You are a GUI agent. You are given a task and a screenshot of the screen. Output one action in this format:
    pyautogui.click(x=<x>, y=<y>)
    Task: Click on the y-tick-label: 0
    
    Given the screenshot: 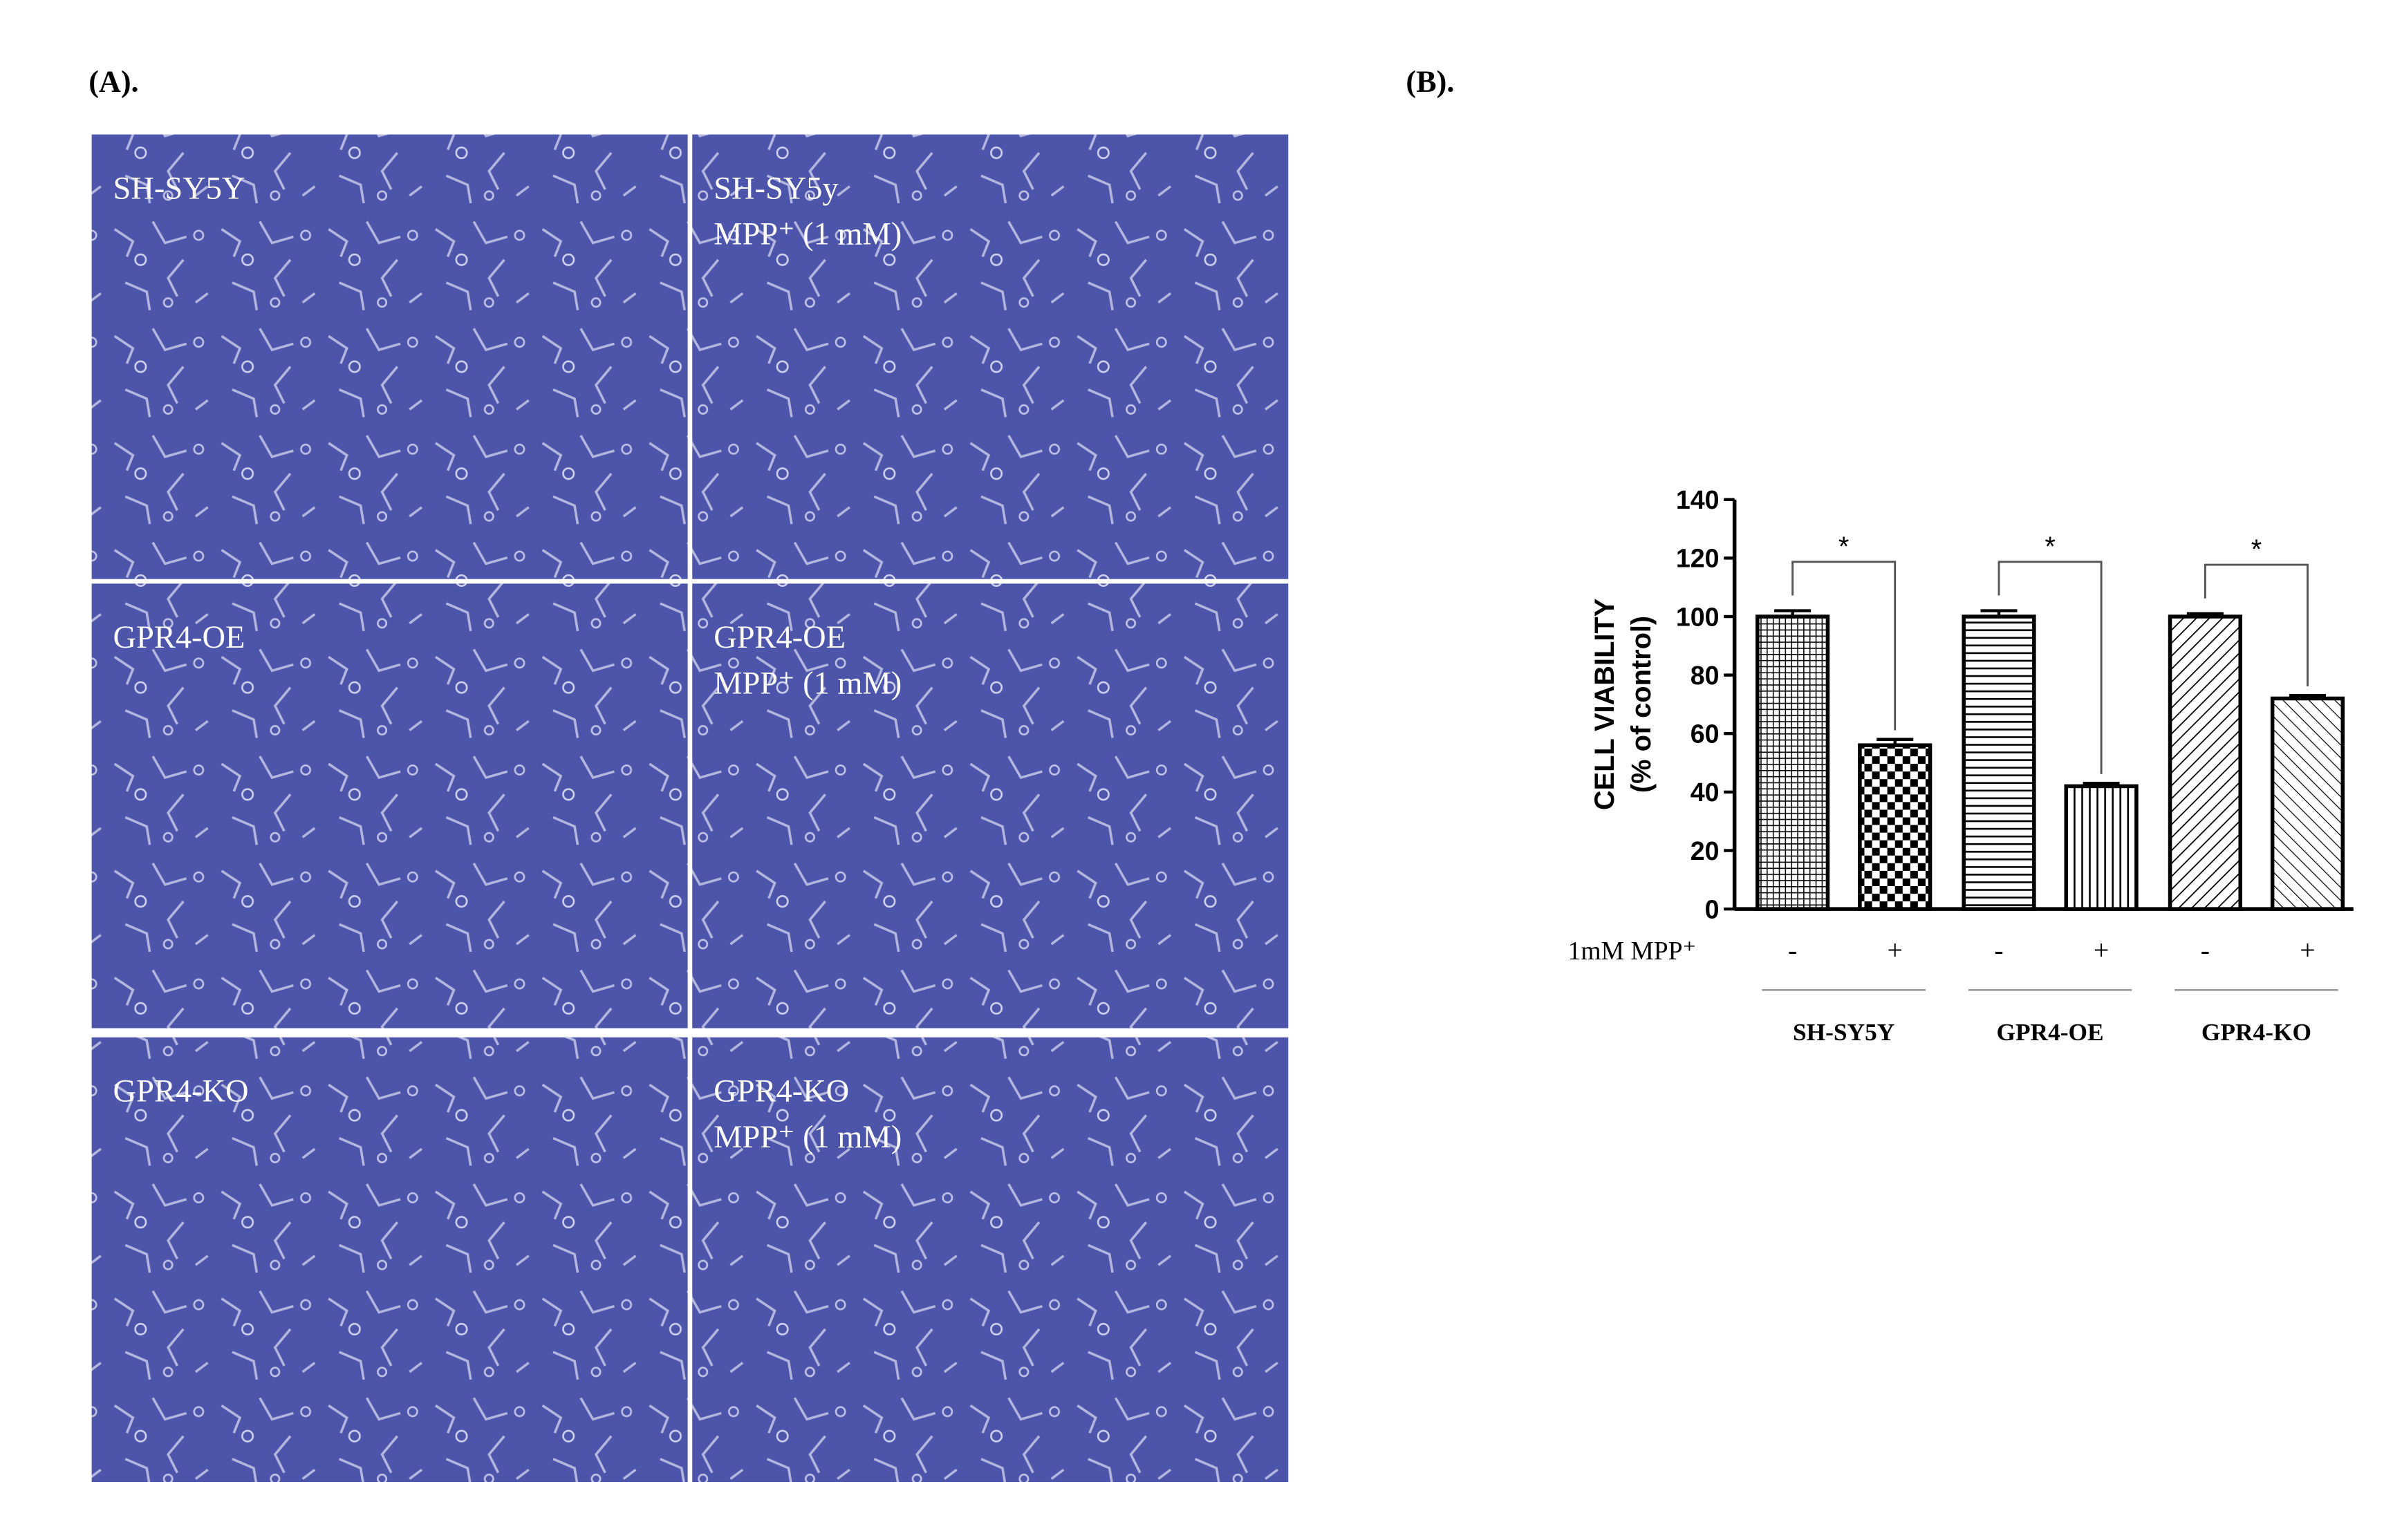 What is the action you would take?
    pyautogui.click(x=1712, y=908)
    